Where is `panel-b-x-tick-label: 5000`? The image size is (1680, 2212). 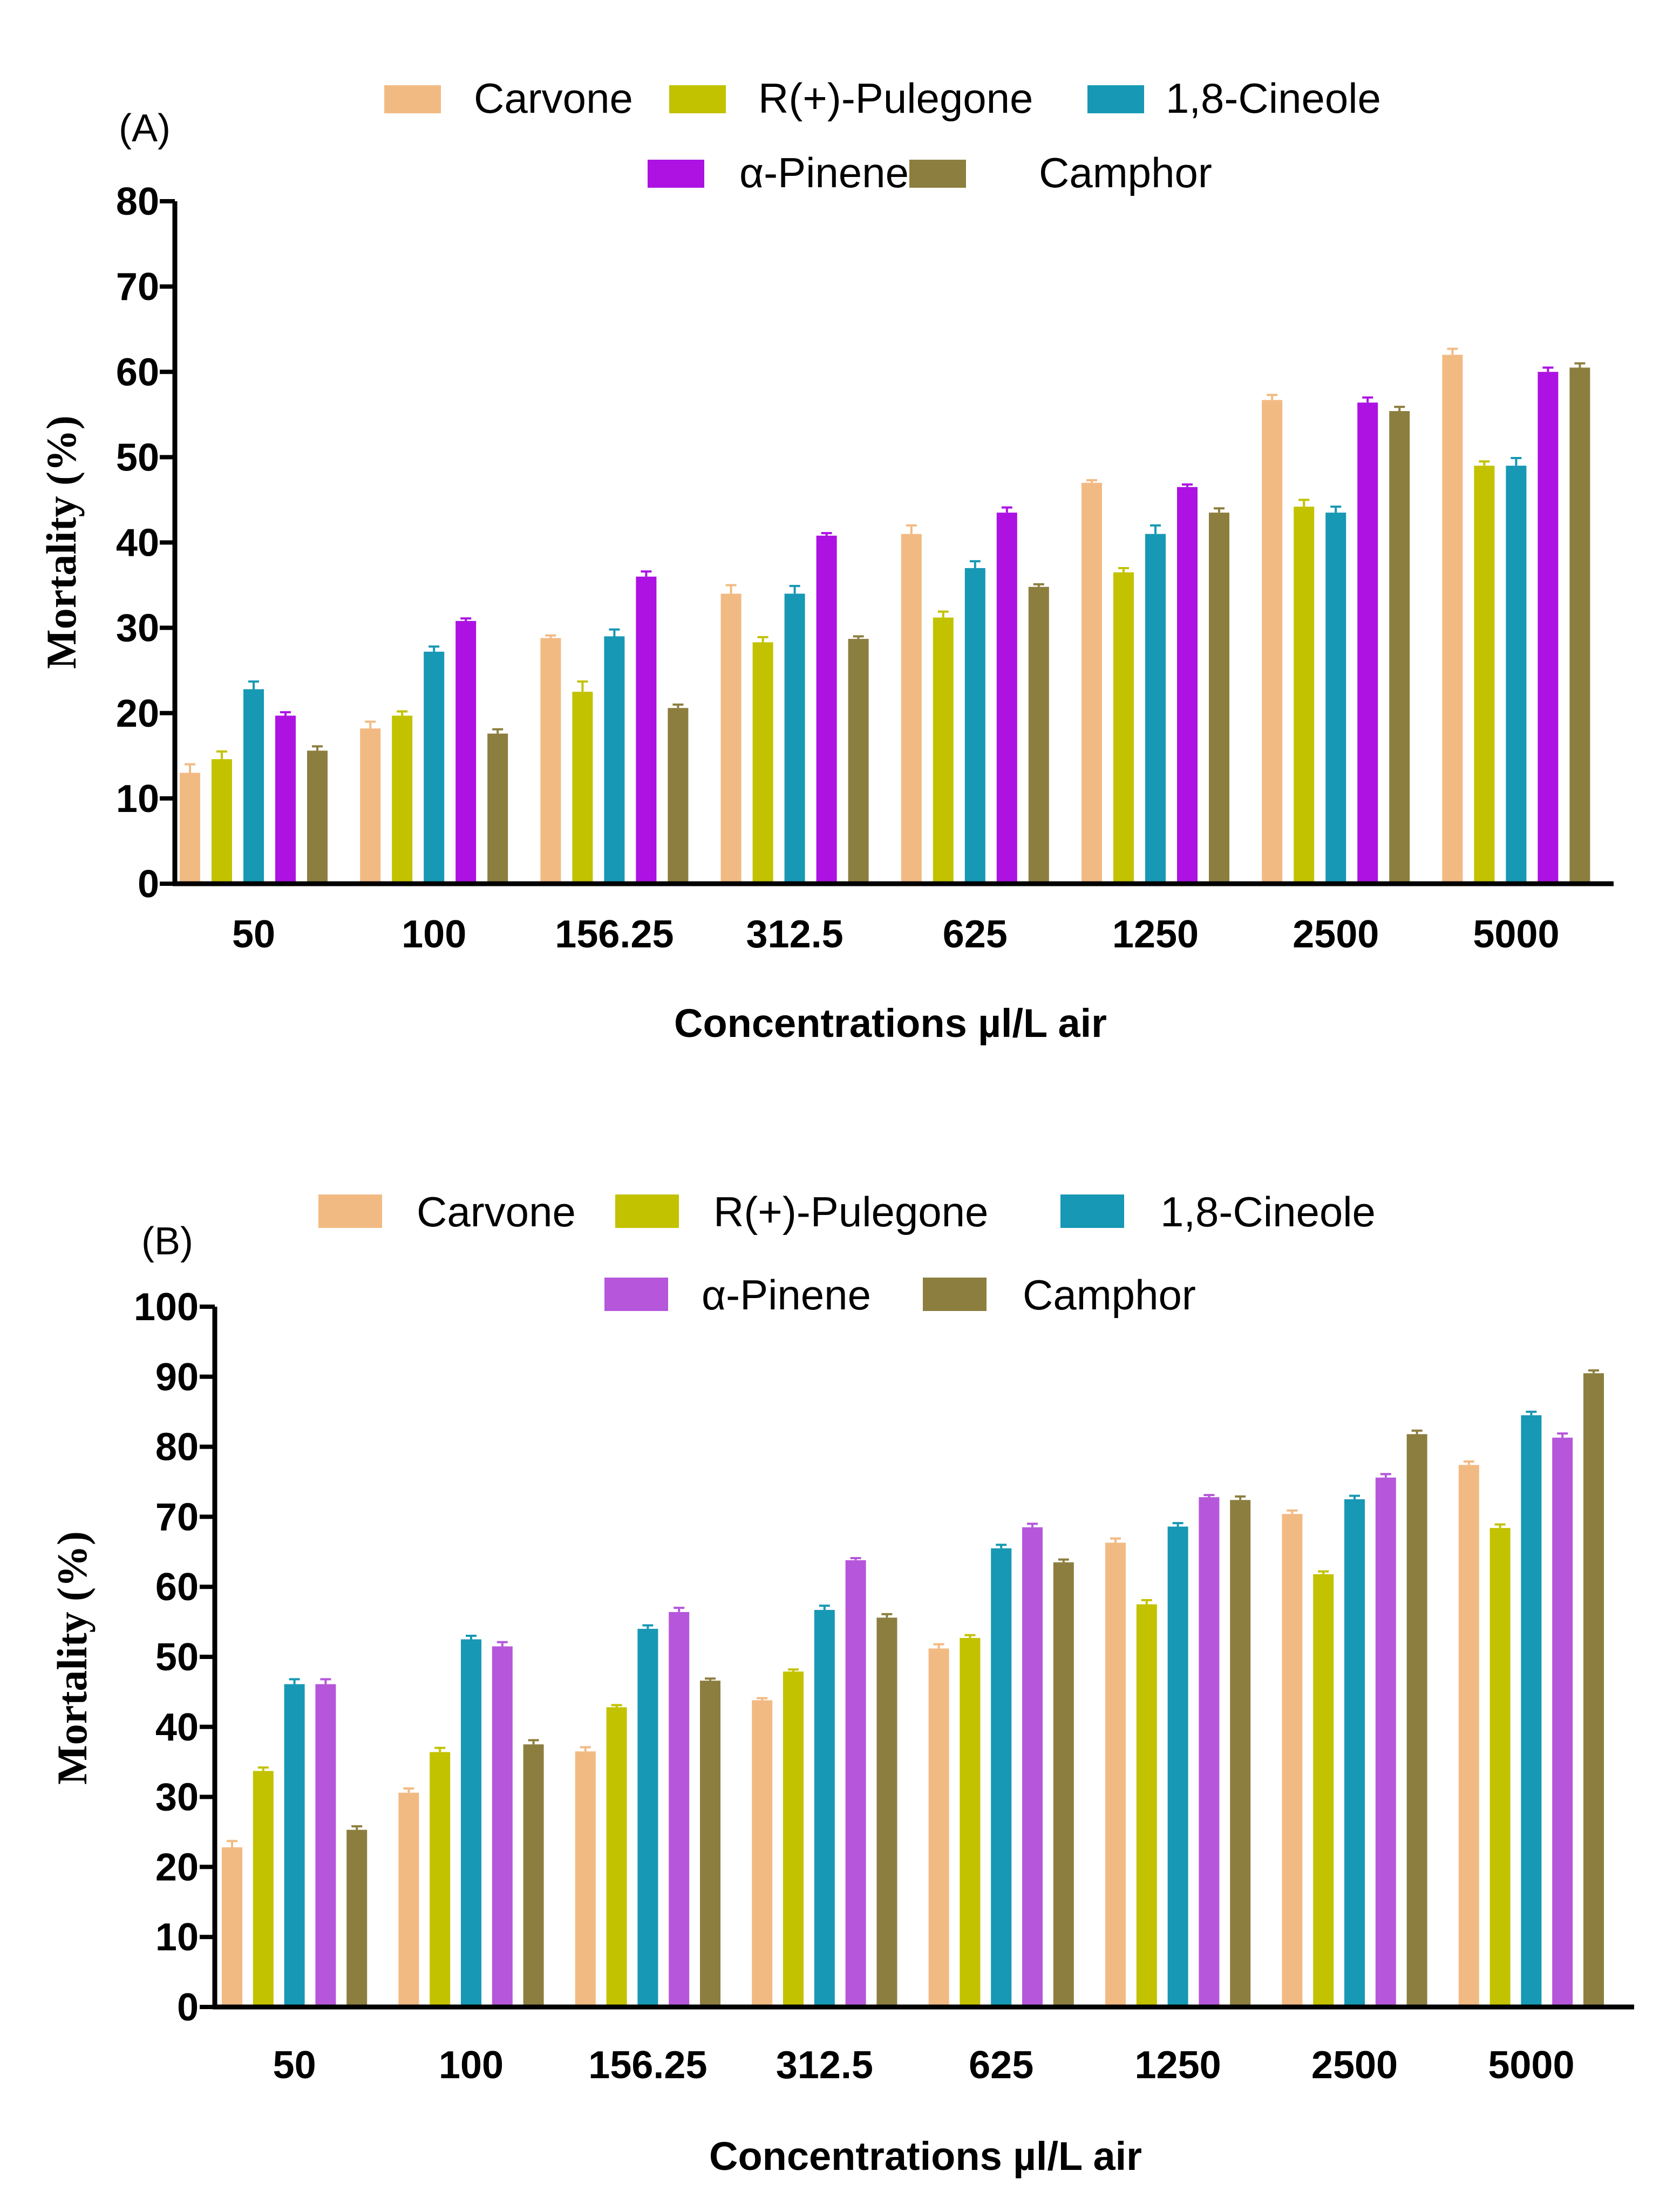 panel-b-x-tick-label: 5000 is located at coordinates (1531, 2065).